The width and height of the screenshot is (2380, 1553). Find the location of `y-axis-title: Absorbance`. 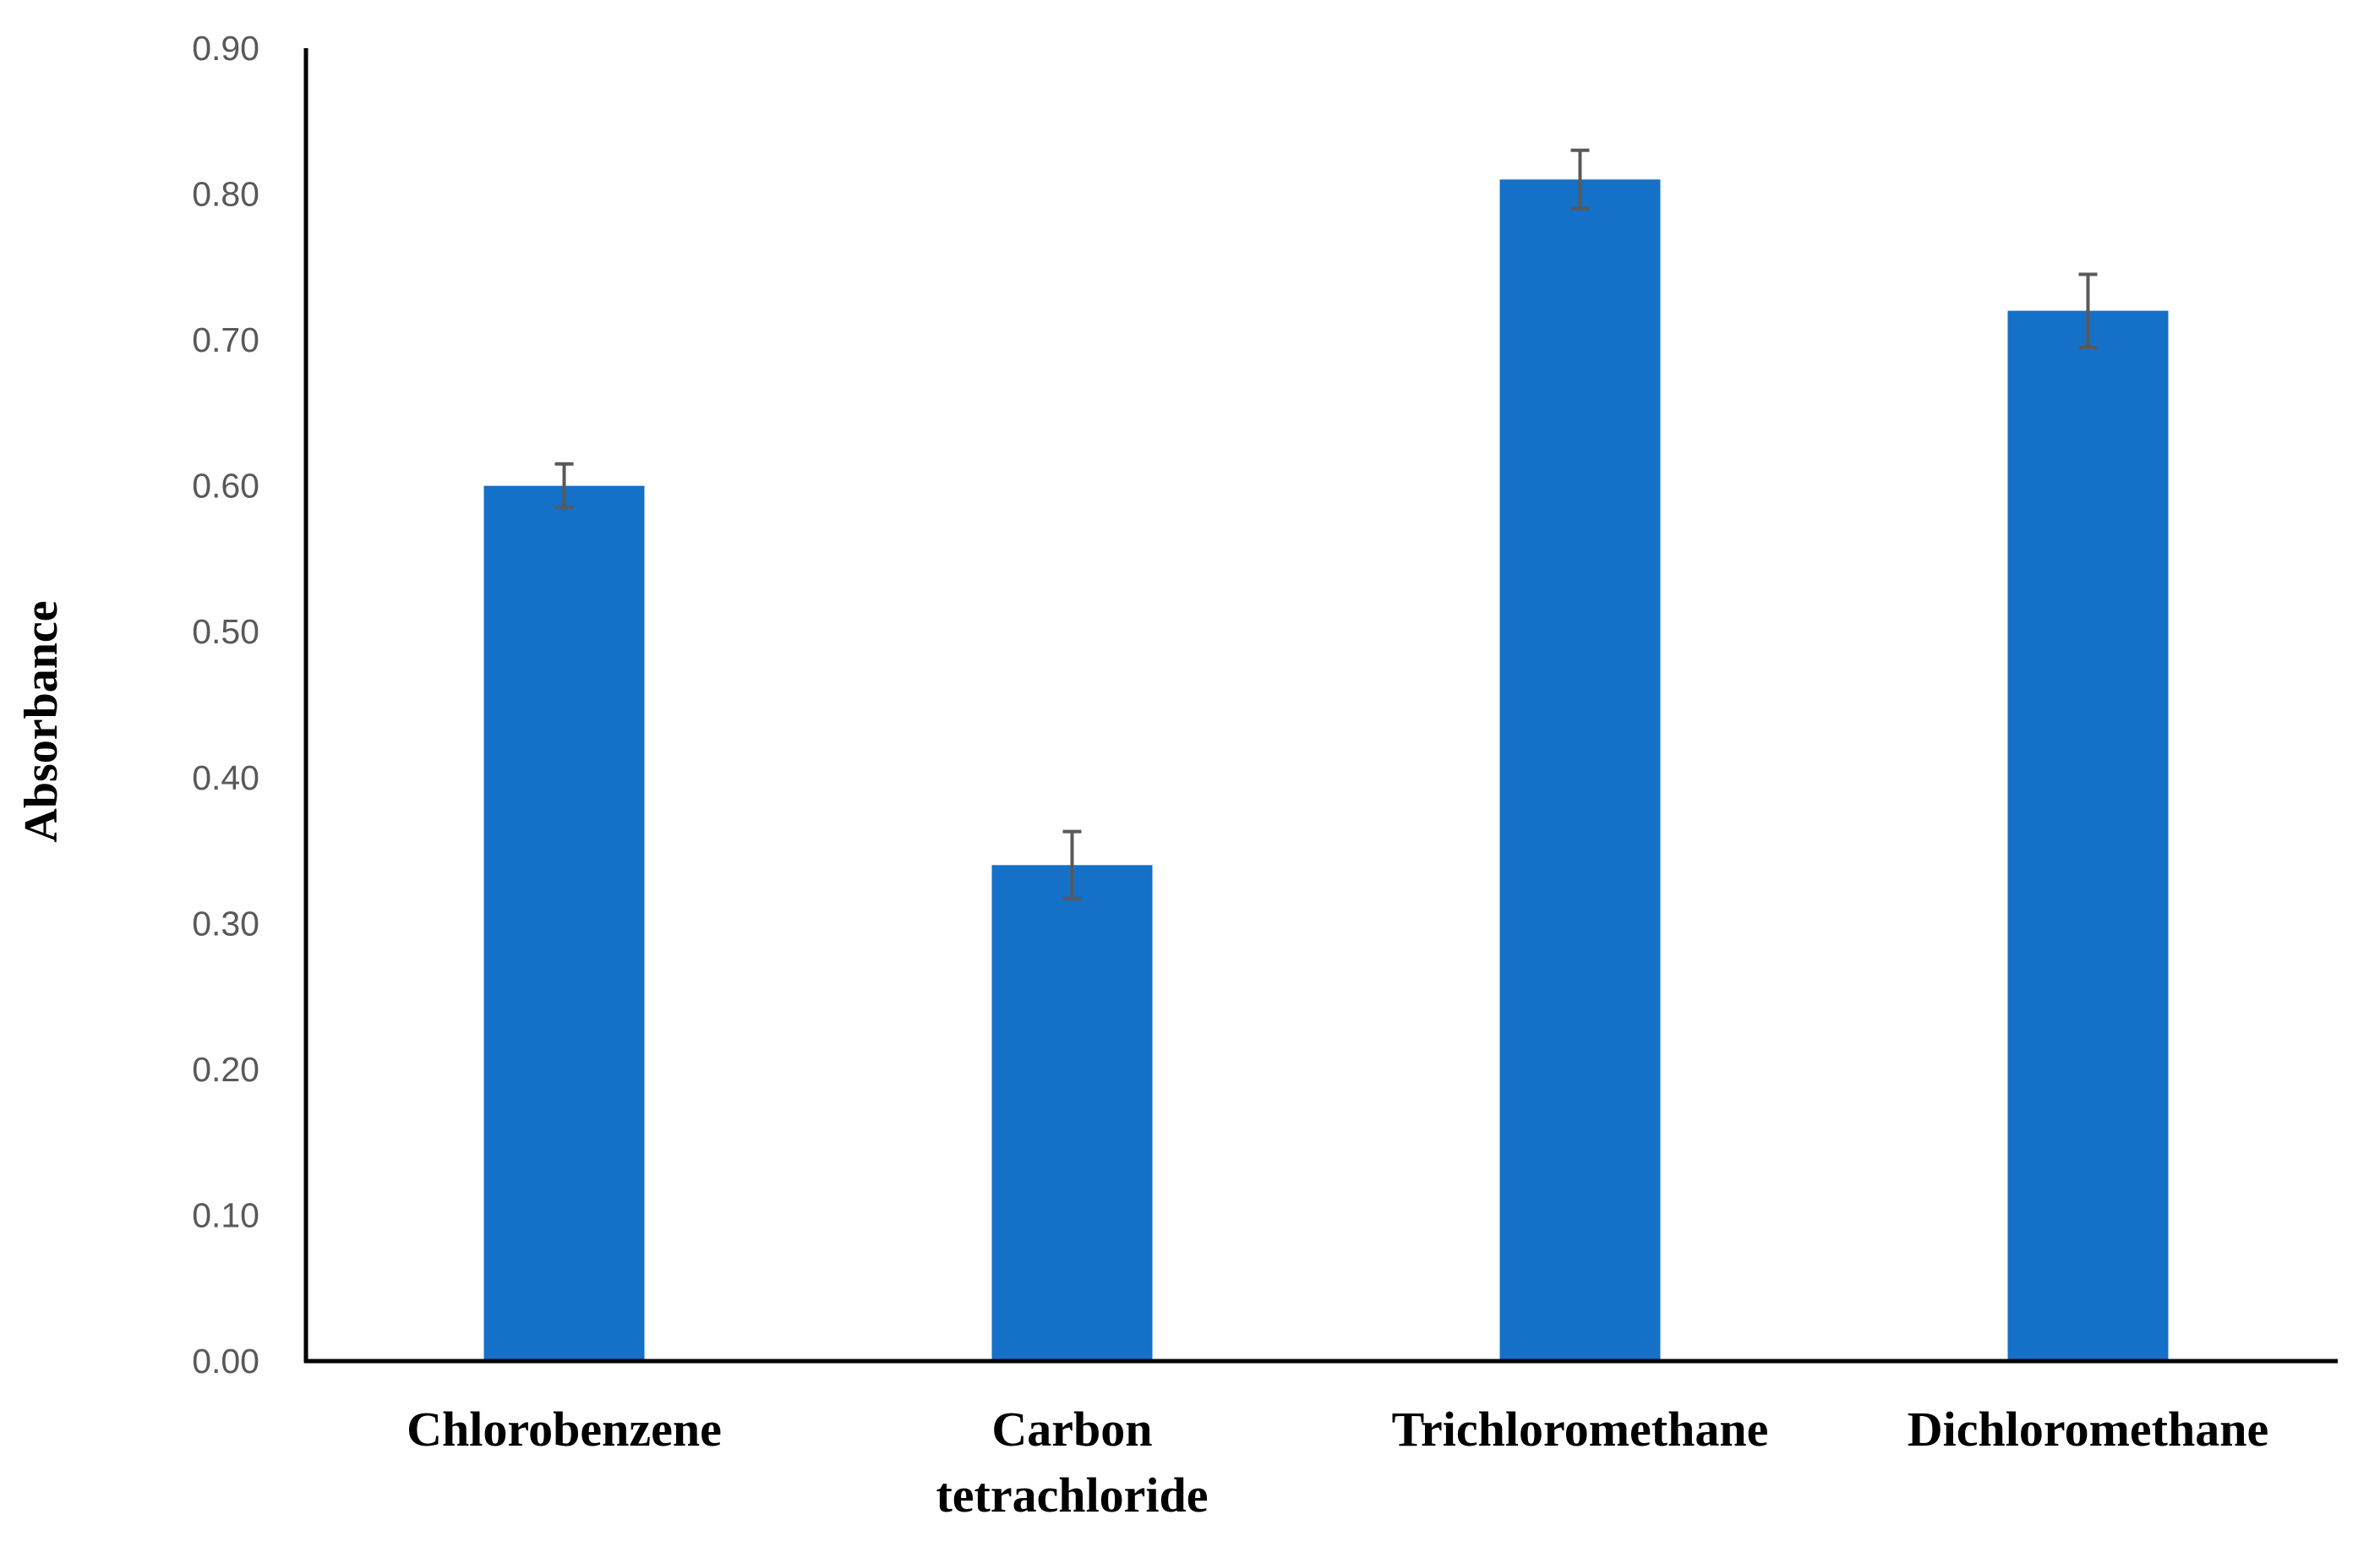

y-axis-title: Absorbance is located at coordinates (42, 721).